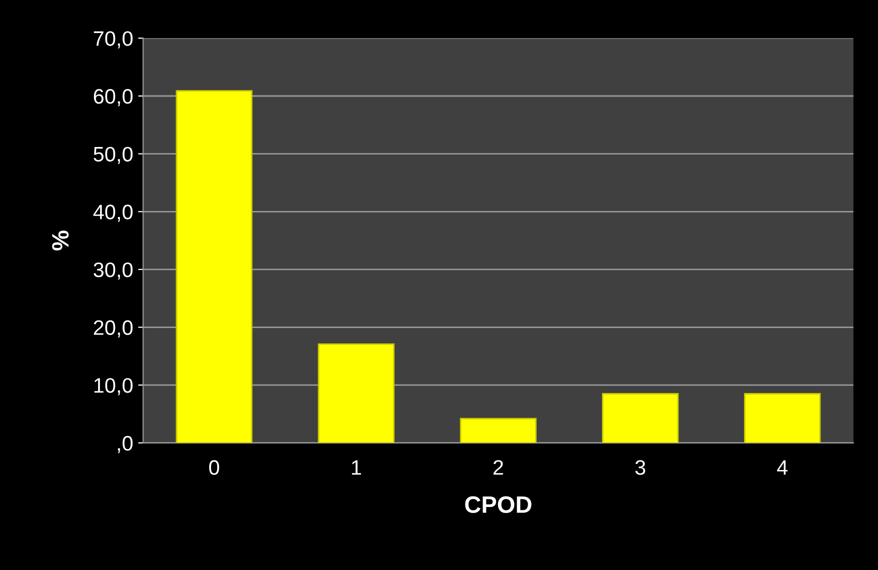 This screenshot has width=878, height=570. Describe the element at coordinates (498, 504) in the screenshot. I see `x-axis-title: CPOD` at that location.